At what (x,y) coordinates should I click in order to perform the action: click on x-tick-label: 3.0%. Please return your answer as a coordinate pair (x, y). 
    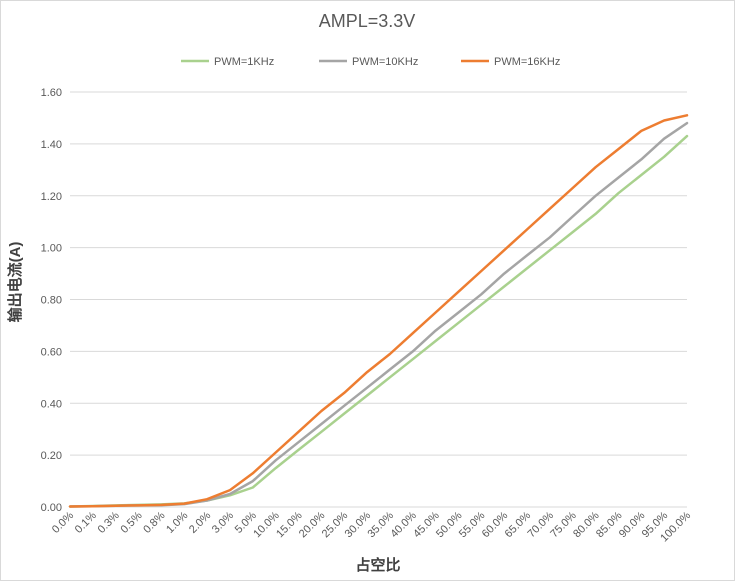
    Looking at the image, I should click on (223, 522).